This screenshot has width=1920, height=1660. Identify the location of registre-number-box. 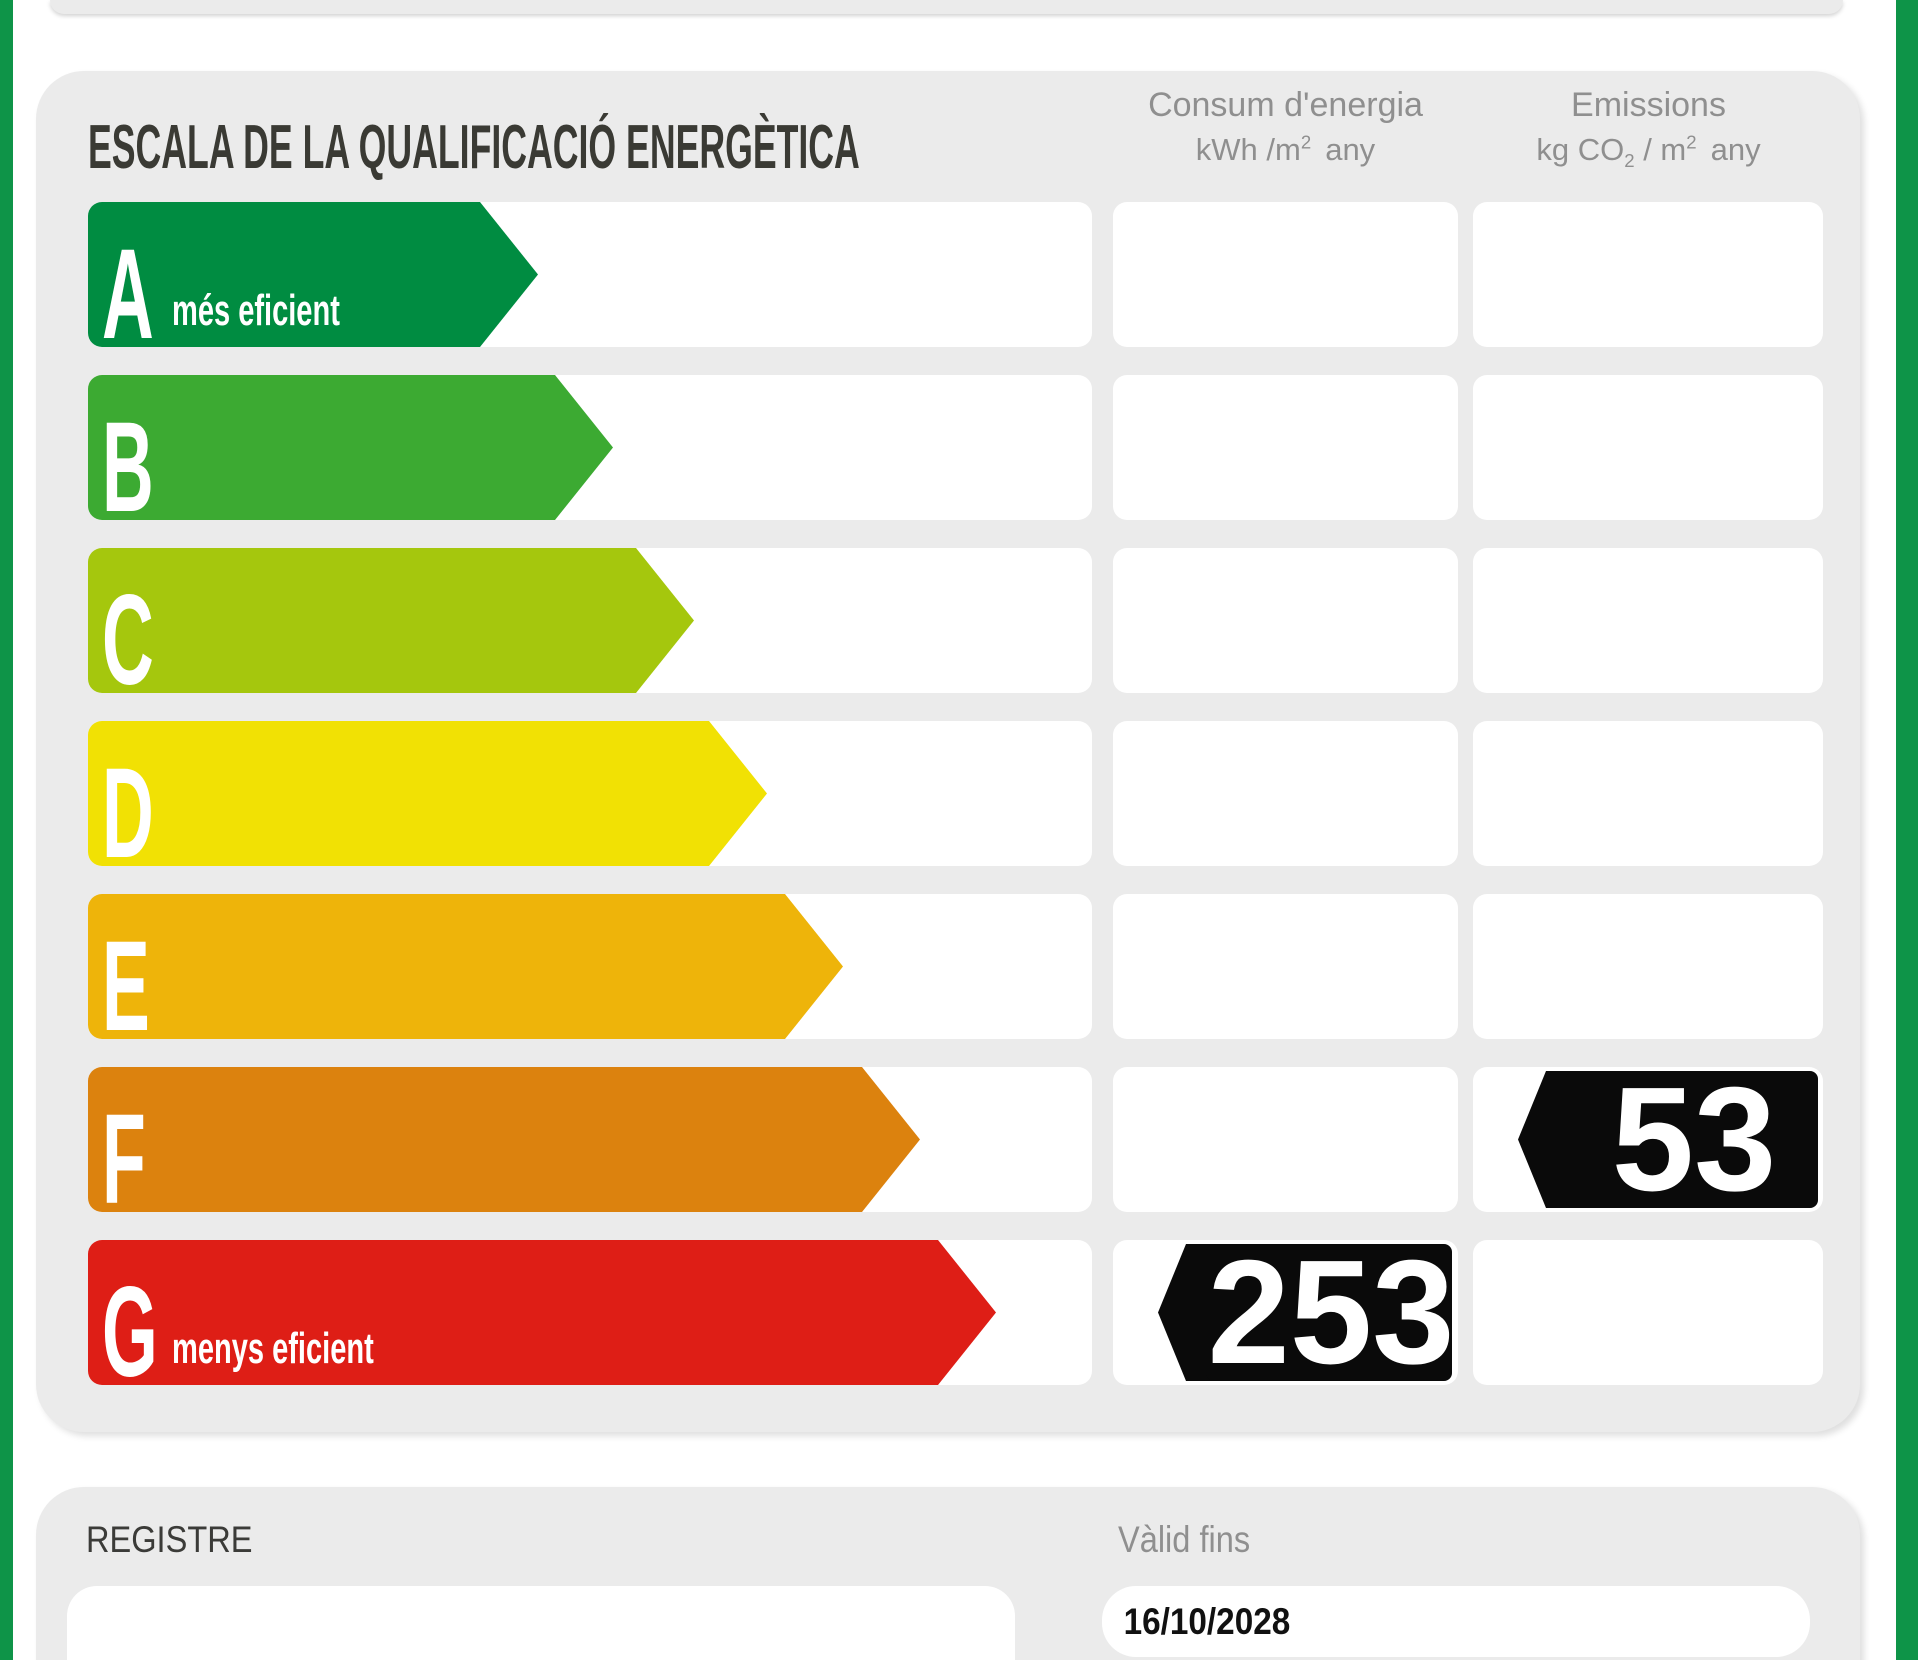
(541, 1623).